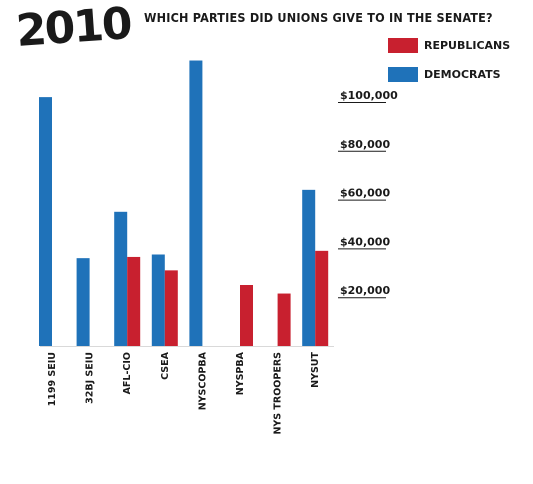 This screenshot has height=484, width=533. I want to click on x-tick-label-nyspba: NYSPBA, so click(240, 373).